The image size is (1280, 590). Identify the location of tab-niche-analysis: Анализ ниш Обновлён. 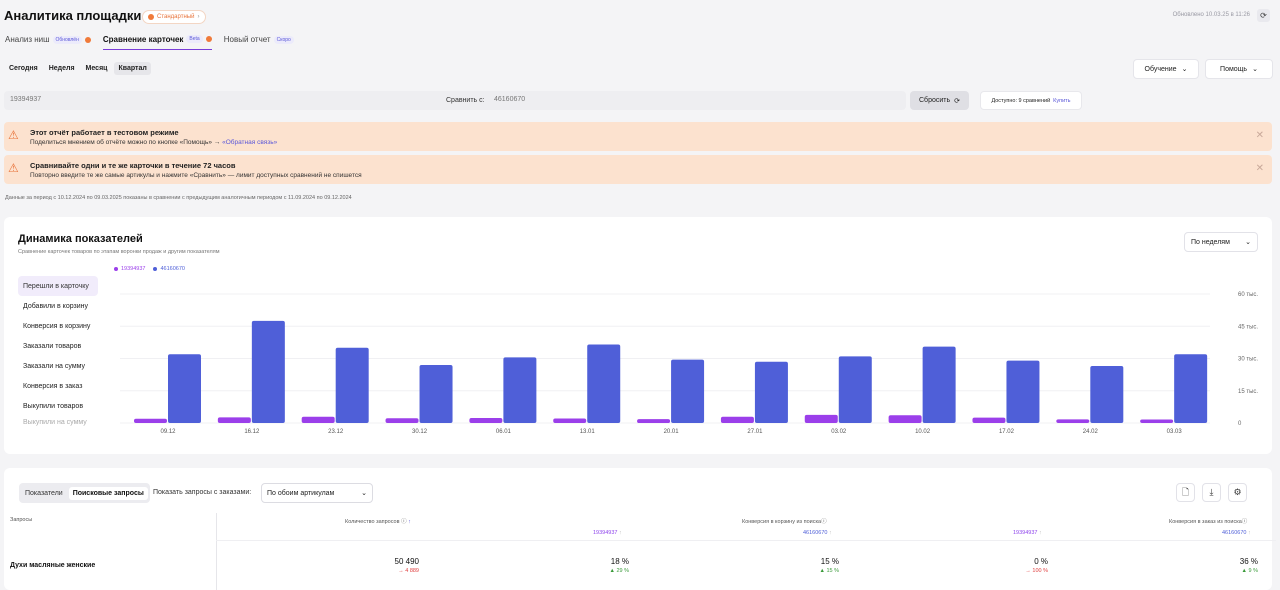
(48, 42).